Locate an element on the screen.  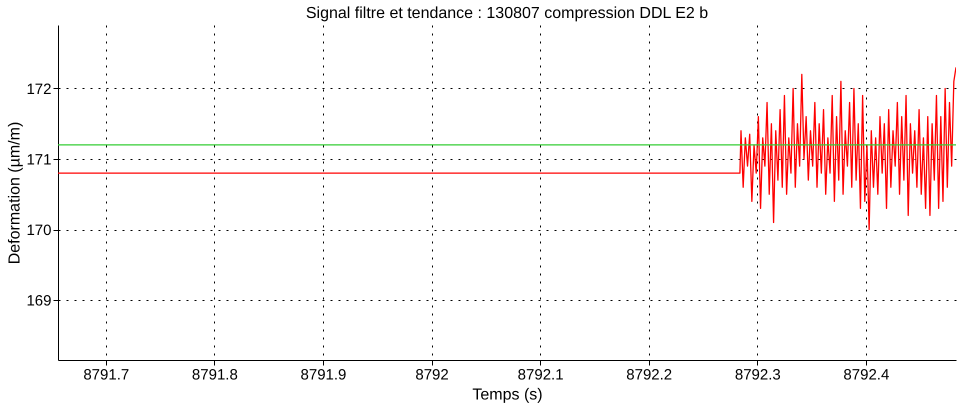
x-tick-label: 8792.1 is located at coordinates (541, 375).